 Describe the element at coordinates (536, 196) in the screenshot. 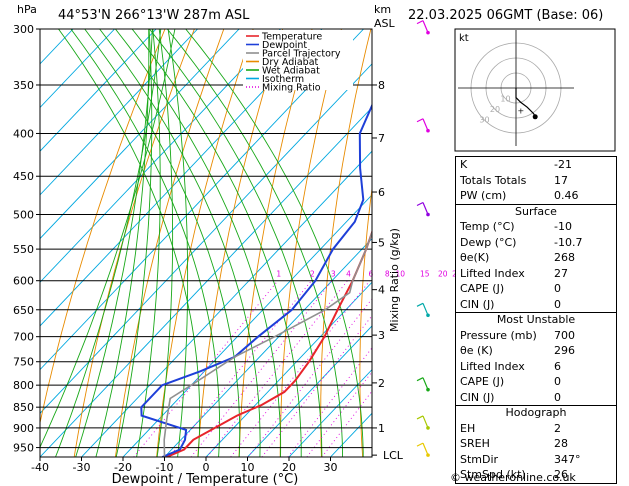

I see `index-row: PW (cm) 0.46` at that location.